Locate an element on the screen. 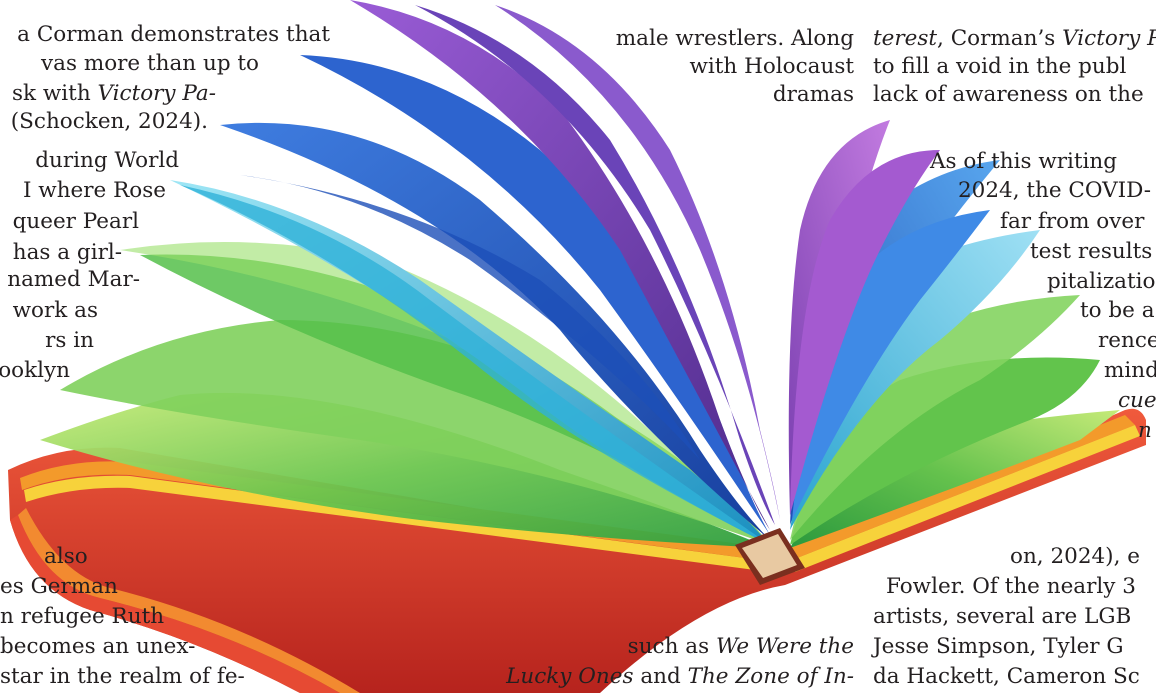 The image size is (1156, 693). text-line: sk with Victory Pa- is located at coordinates (114, 93).